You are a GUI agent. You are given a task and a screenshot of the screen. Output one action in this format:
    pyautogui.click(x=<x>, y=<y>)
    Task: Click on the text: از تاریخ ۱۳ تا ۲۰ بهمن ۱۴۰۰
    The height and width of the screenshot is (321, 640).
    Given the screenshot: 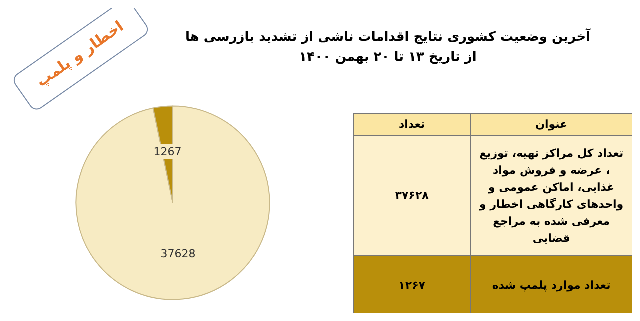 What is the action you would take?
    pyautogui.click(x=388, y=58)
    